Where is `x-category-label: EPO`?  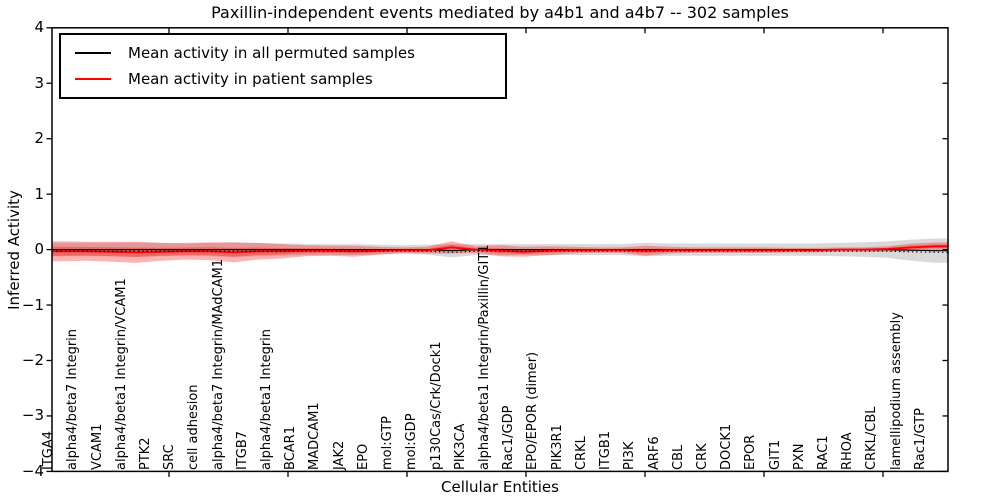
x-category-label: EPO is located at coordinates (363, 456).